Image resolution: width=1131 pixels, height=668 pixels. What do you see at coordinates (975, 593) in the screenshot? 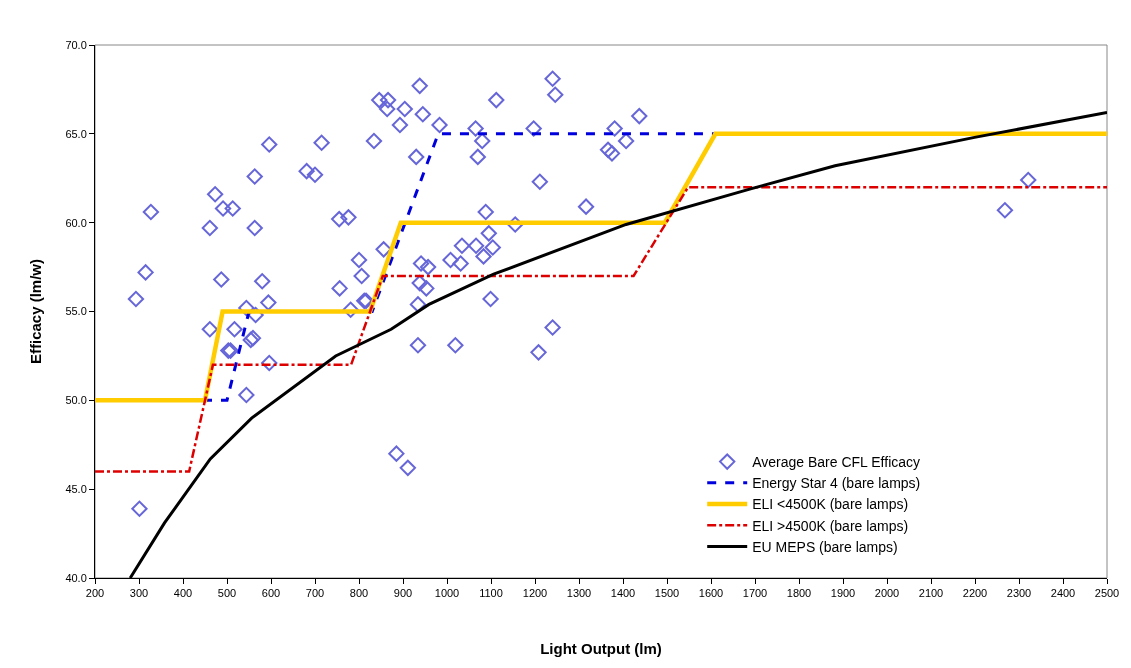
I see `x-tick-label: 2200` at bounding box center [975, 593].